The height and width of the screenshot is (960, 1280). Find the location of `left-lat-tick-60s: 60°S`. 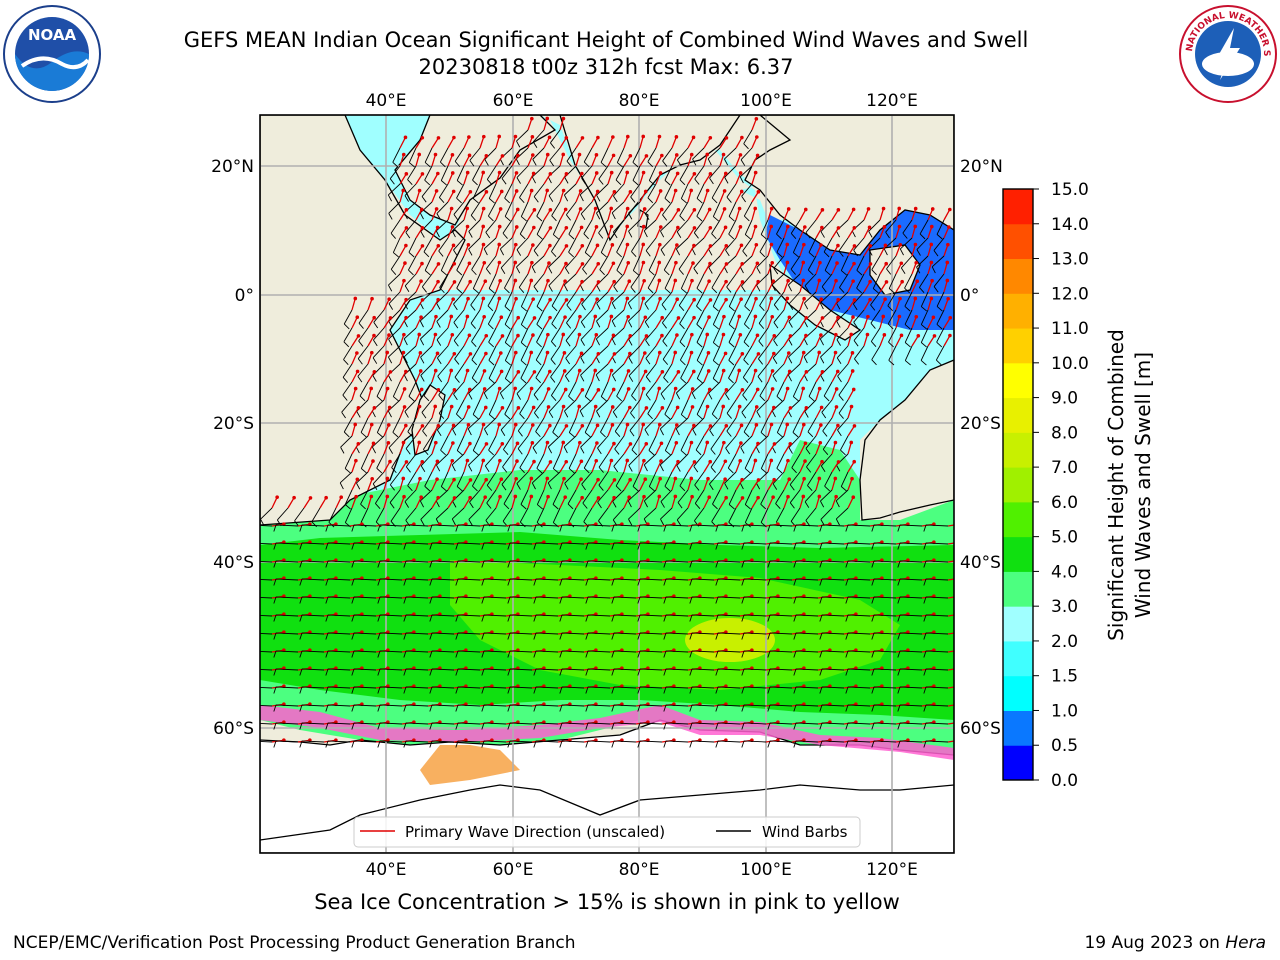

left-lat-tick-60s: 60°S is located at coordinates (233, 729).